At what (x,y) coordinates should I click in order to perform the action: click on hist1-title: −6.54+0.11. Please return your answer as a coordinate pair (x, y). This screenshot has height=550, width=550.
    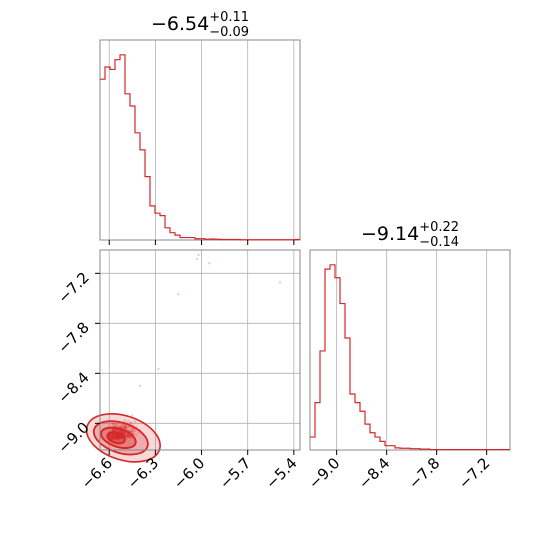
    Looking at the image, I should click on (200, 22).